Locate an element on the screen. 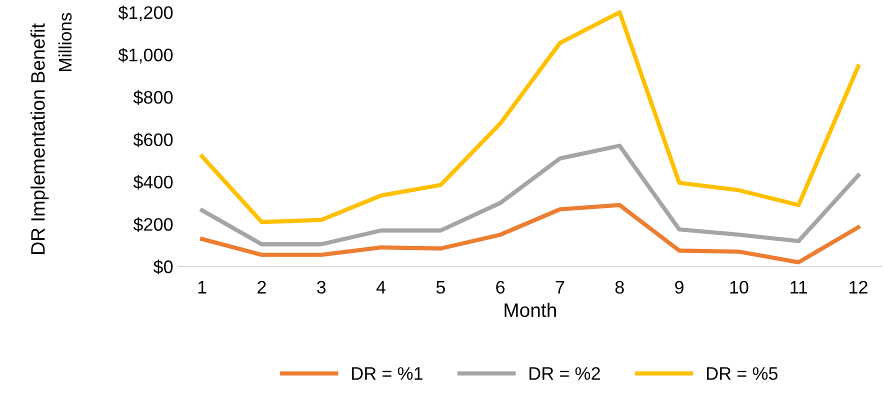  x-tick-label: 5 is located at coordinates (440, 287).